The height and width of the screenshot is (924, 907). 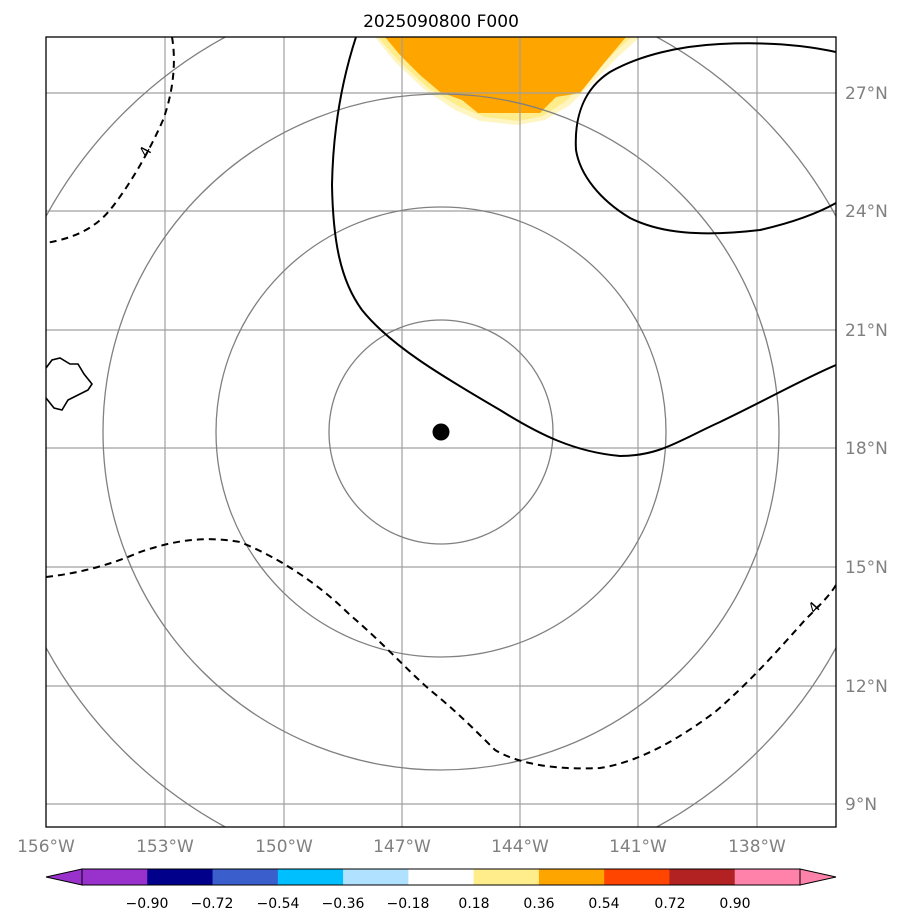 I want to click on lat-label-27n: 27°N, so click(x=866, y=94).